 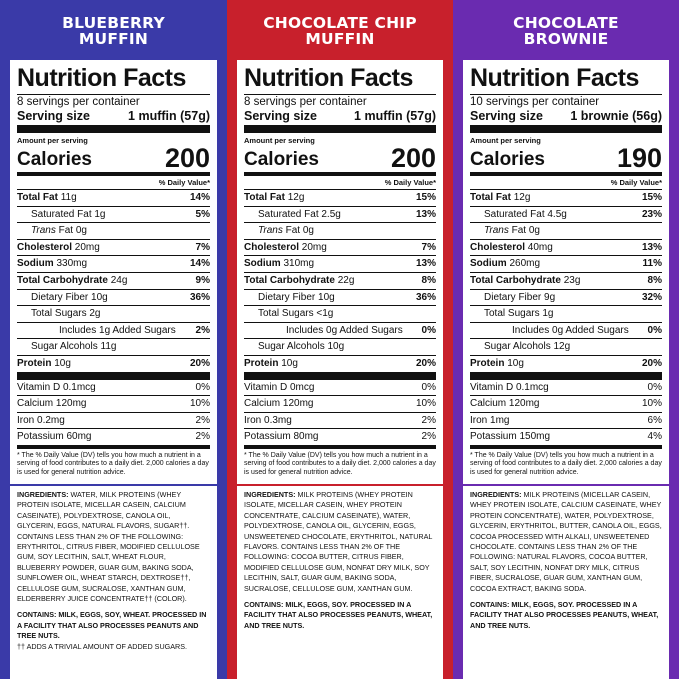 What do you see at coordinates (108, 347) in the screenshot?
I see `nutrient-amount: 11g` at bounding box center [108, 347].